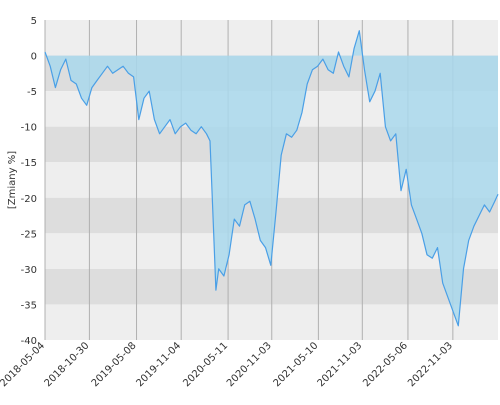  What do you see at coordinates (340, 364) in the screenshot?
I see `x-tick-label: 2021-11-03` at bounding box center [340, 364].